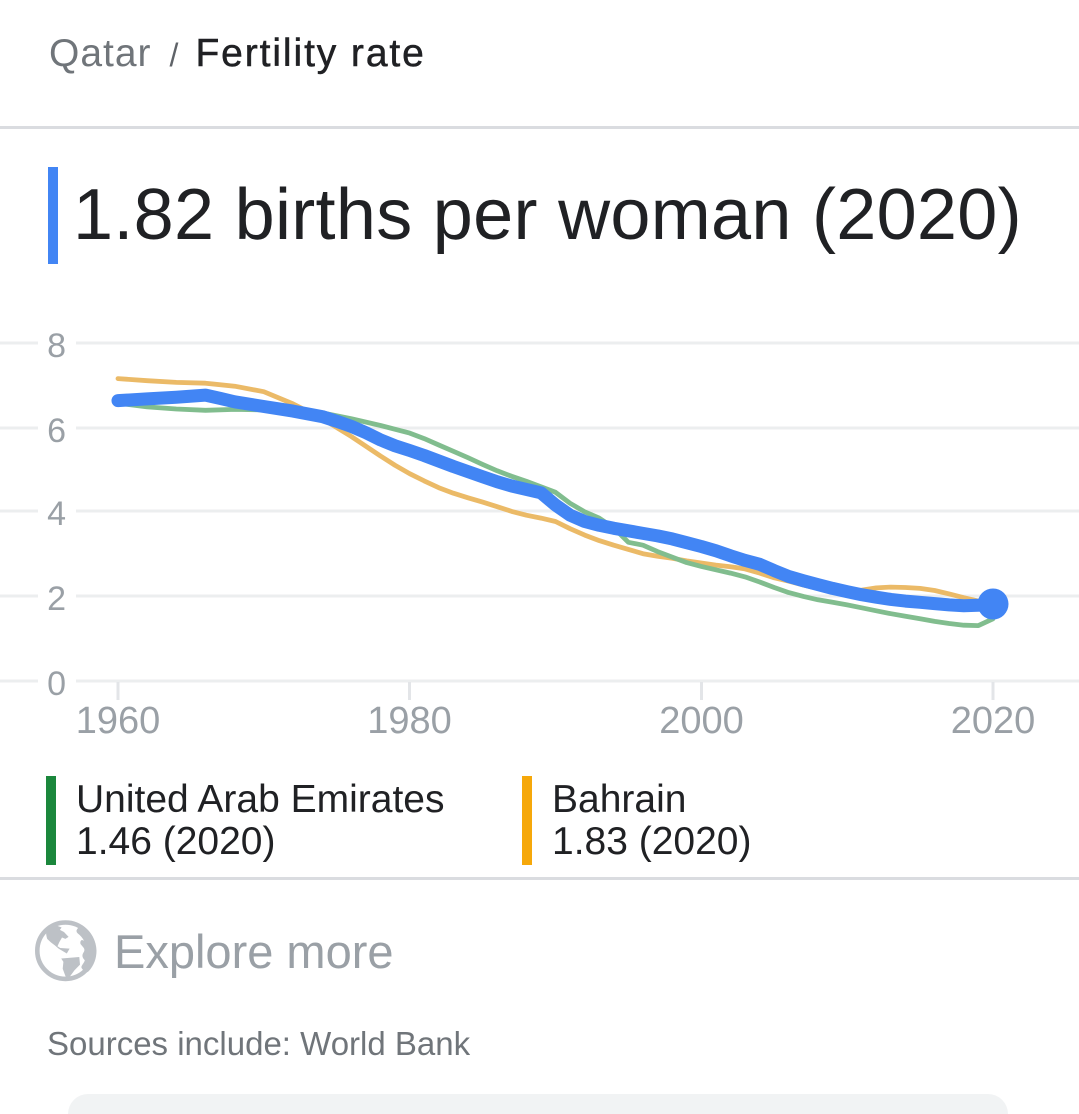  I want to click on svg-text: 8, so click(56, 346).